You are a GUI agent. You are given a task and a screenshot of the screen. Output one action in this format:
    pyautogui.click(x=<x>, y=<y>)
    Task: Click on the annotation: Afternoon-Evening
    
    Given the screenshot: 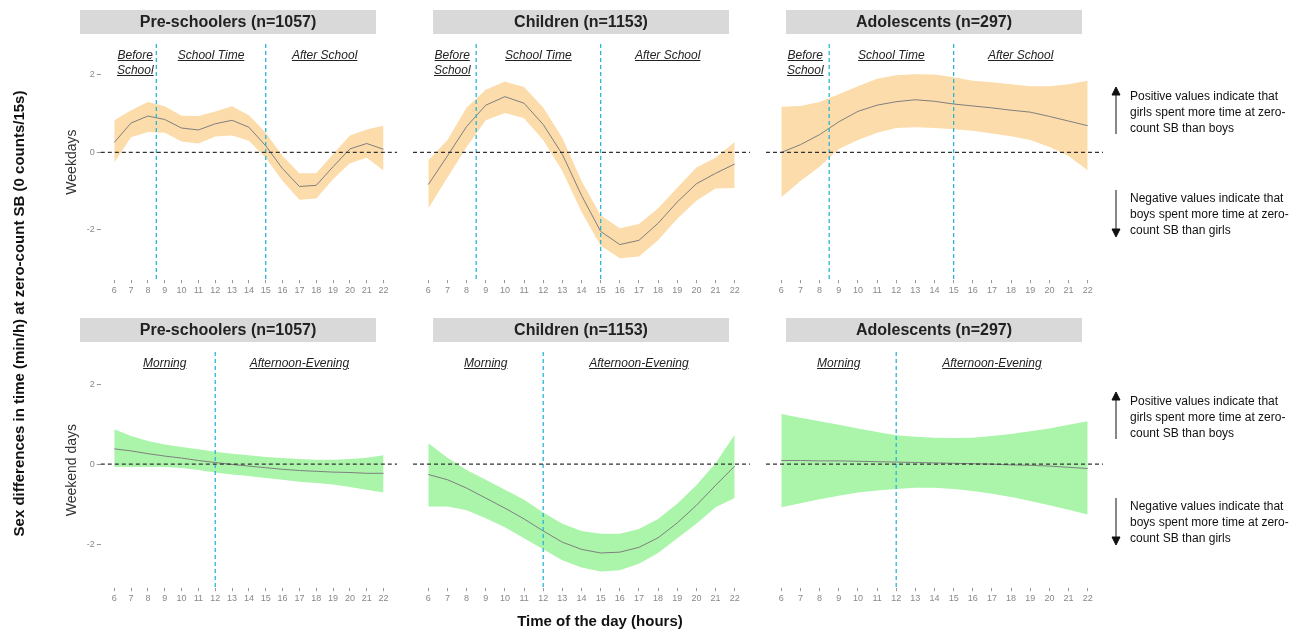 What is the action you would take?
    pyautogui.click(x=992, y=363)
    